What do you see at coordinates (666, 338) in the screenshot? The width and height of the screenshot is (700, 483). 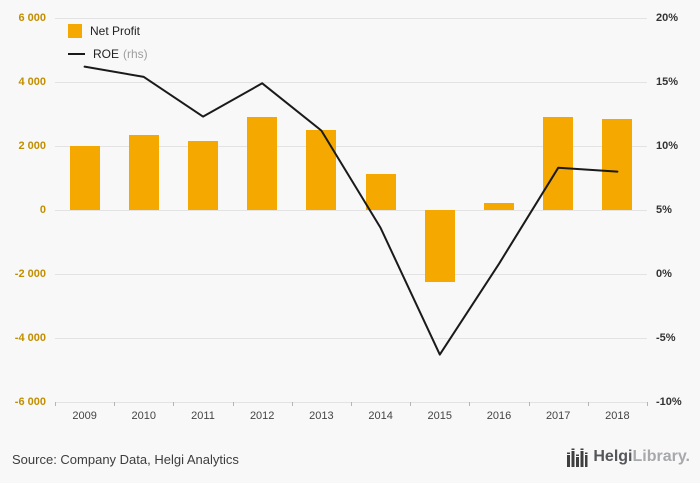 I see `right-axis-tick-label: -5%` at bounding box center [666, 338].